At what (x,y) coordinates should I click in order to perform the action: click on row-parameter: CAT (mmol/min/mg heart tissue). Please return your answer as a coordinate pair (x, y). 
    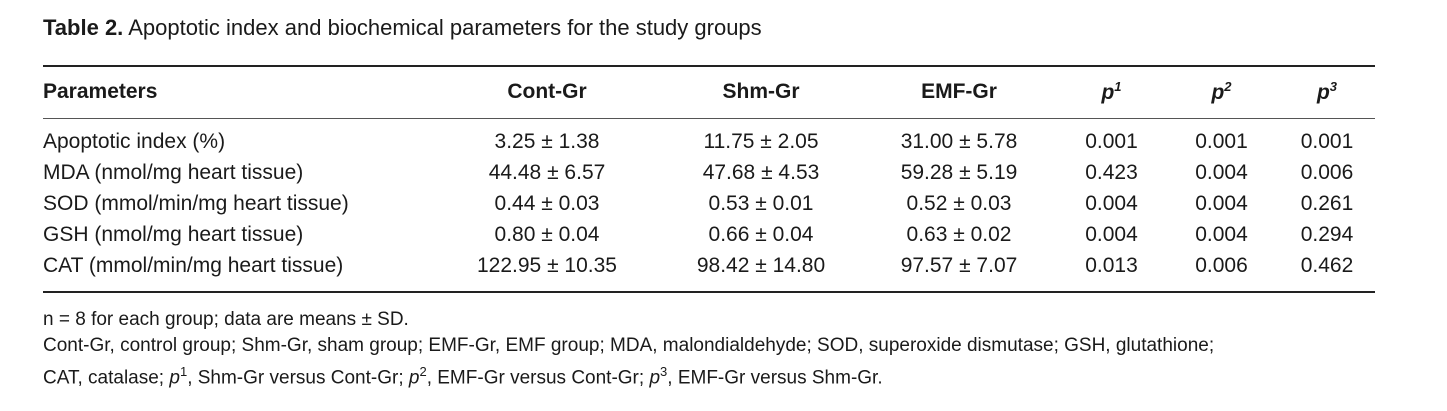
    Looking at the image, I should click on (193, 265).